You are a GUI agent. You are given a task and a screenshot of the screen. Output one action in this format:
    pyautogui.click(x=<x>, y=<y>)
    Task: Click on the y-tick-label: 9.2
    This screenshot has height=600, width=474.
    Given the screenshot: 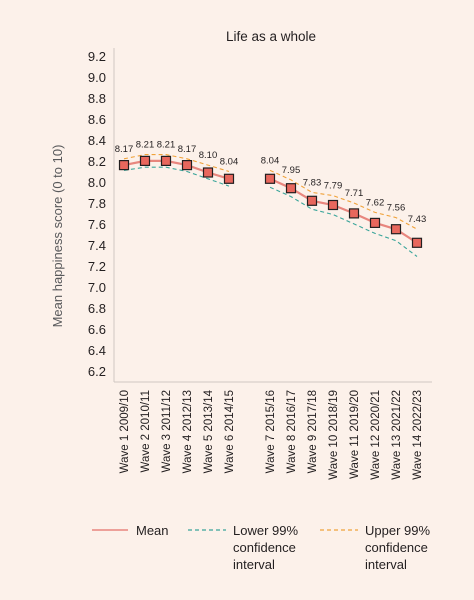 What is the action you would take?
    pyautogui.click(x=97, y=56)
    